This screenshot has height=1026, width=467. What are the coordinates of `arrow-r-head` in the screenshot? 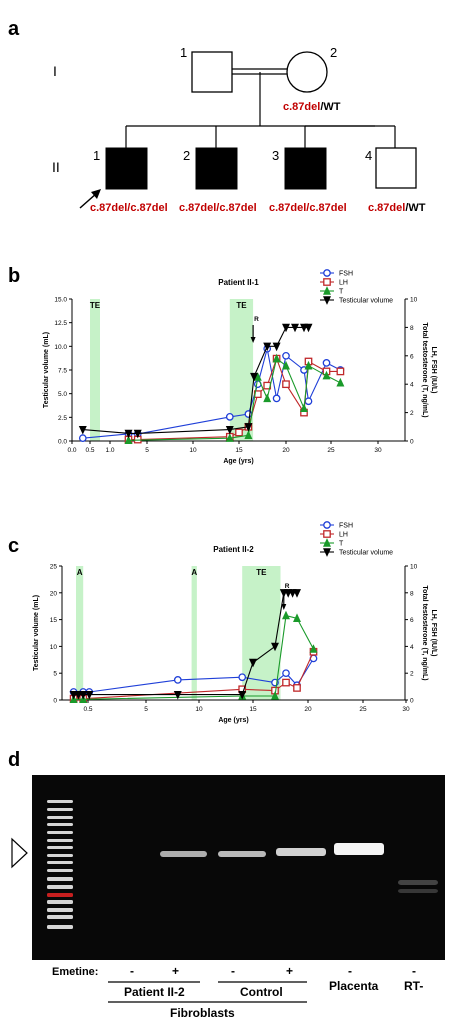 It's located at (253, 340).